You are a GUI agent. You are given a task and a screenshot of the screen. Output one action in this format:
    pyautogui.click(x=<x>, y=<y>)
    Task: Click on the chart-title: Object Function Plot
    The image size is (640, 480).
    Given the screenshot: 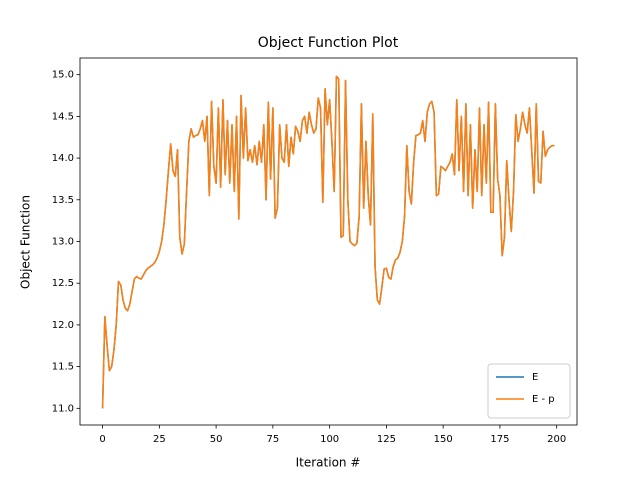 What is the action you would take?
    pyautogui.click(x=328, y=43)
    